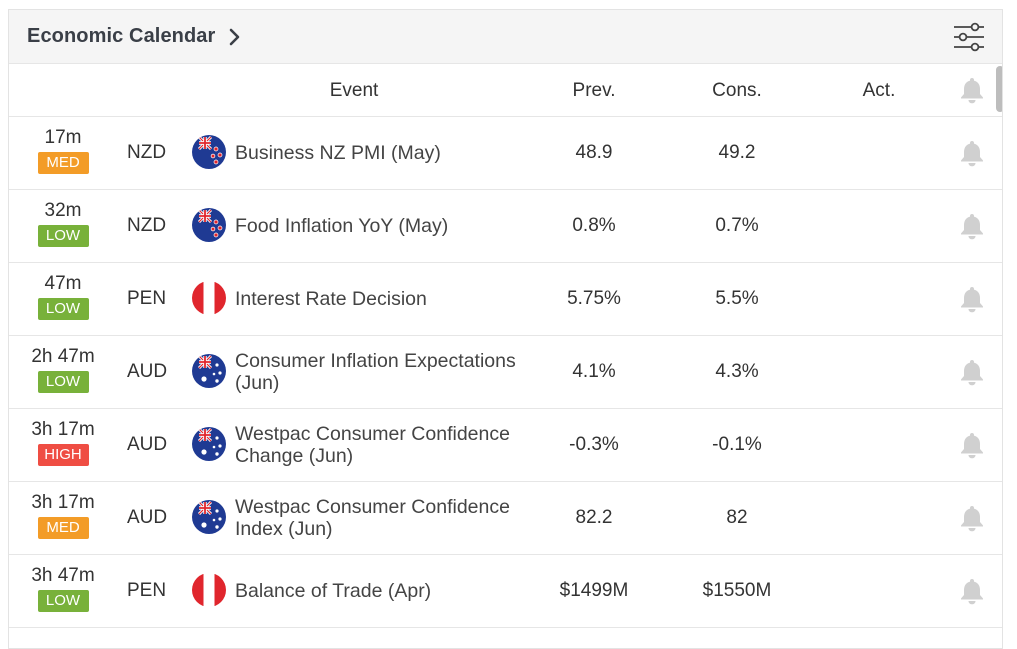 The height and width of the screenshot is (649, 1017). Describe the element at coordinates (63, 588) in the screenshot. I see `time-cell: 3h 47m LOW` at that location.